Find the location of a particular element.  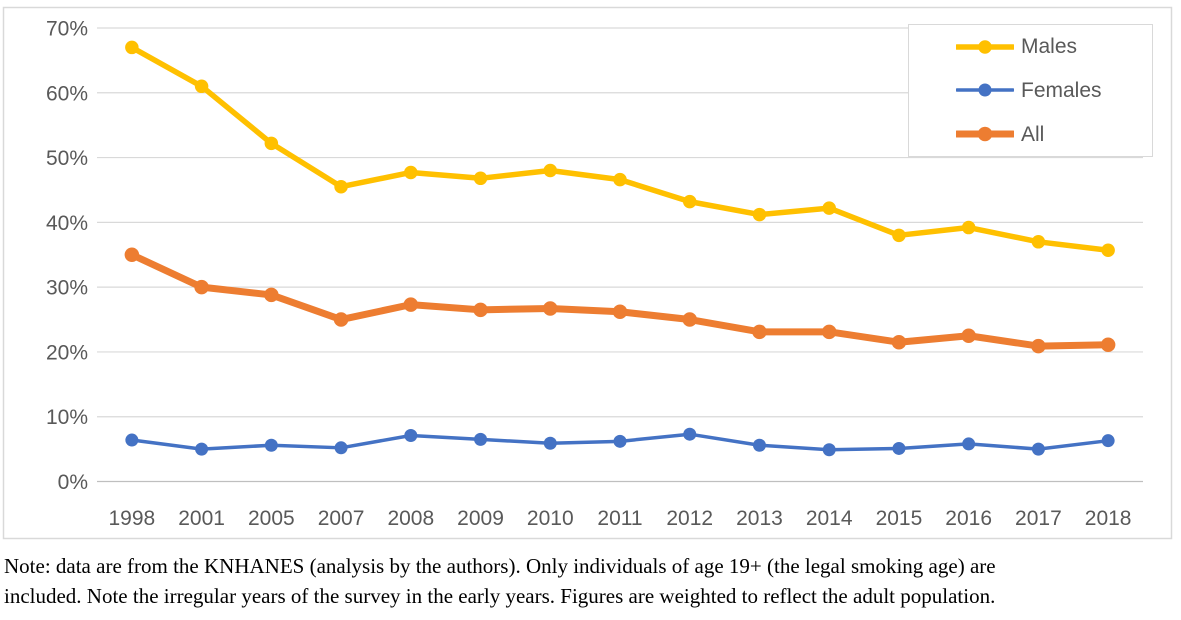

legend-item-label: All is located at coordinates (1033, 134).